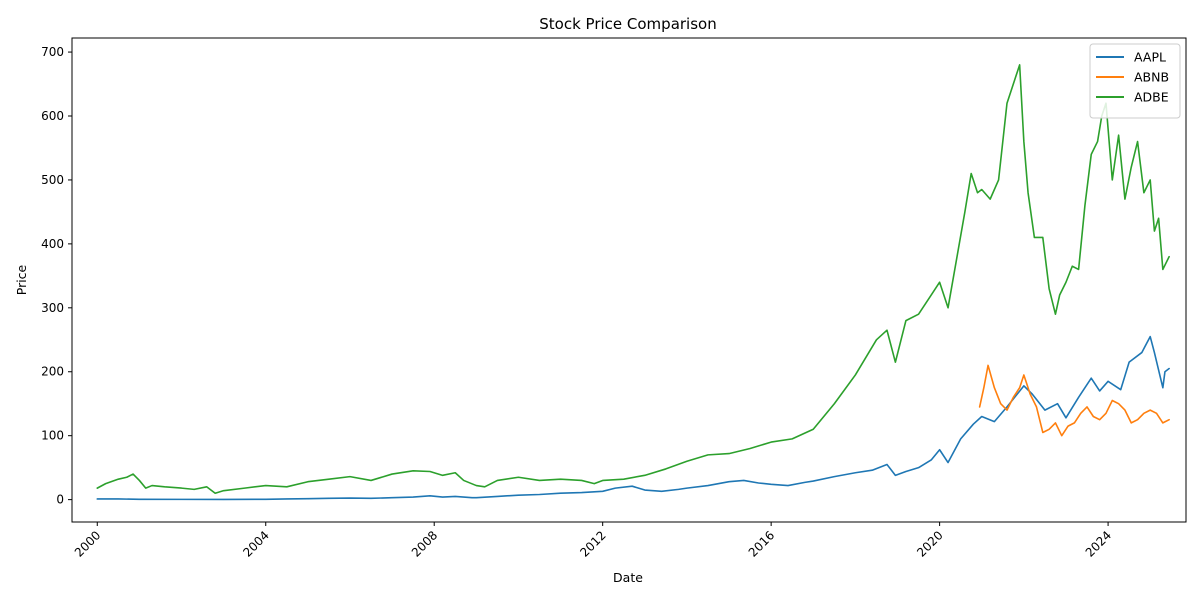 The height and width of the screenshot is (600, 1200). I want to click on y-tick-label: 100, so click(52, 436).